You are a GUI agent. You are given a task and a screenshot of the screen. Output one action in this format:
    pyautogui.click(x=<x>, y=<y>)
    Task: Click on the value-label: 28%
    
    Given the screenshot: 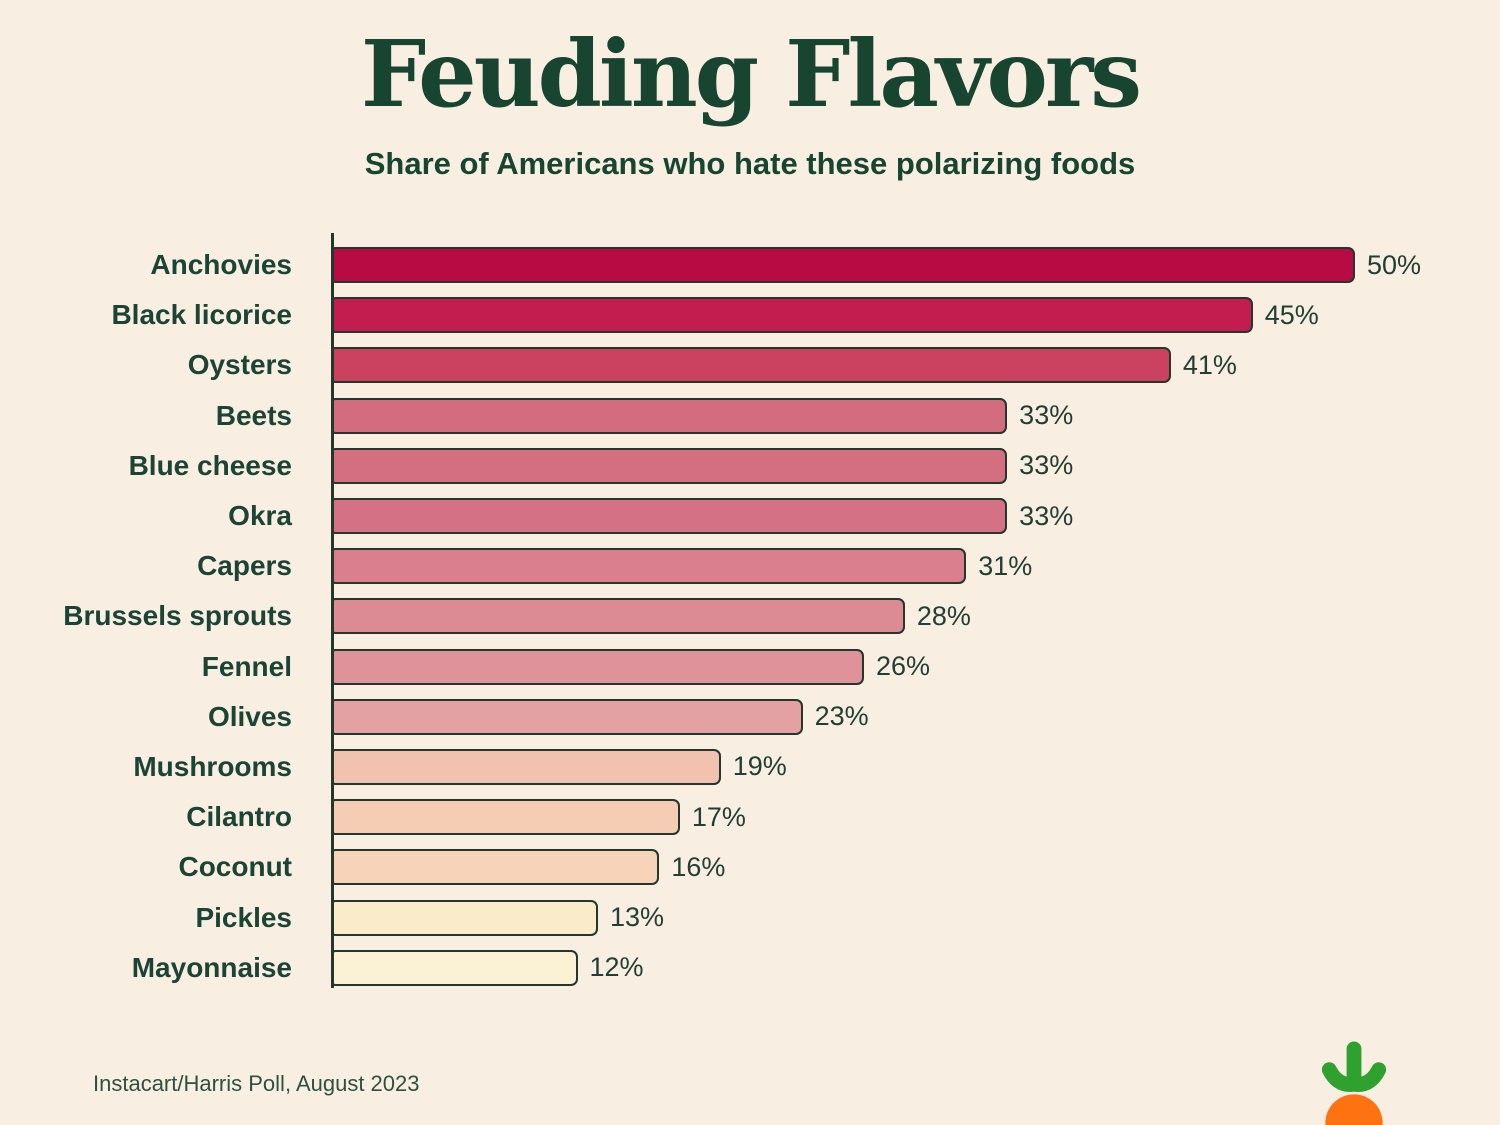 What is the action you would take?
    pyautogui.click(x=943, y=615)
    